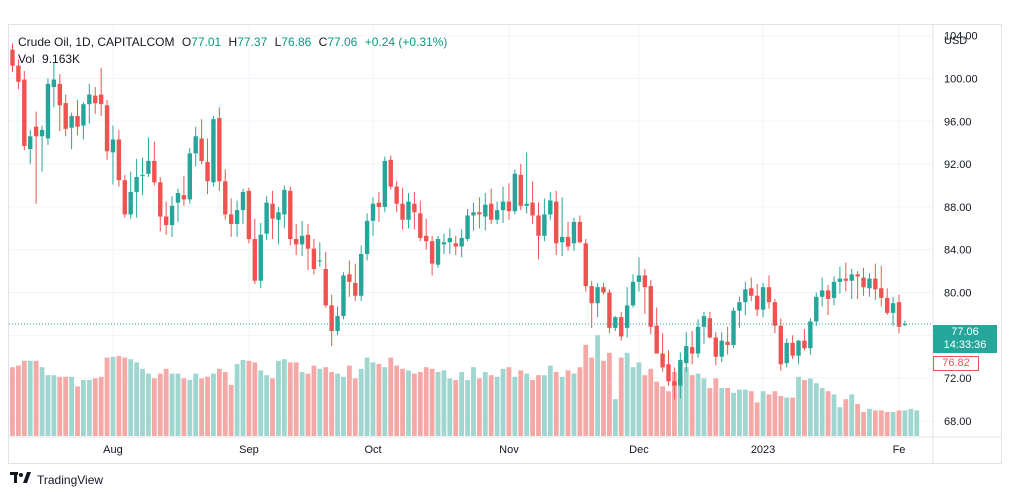 The image size is (1012, 498). I want to click on x-tick-label: Oct, so click(372, 450).